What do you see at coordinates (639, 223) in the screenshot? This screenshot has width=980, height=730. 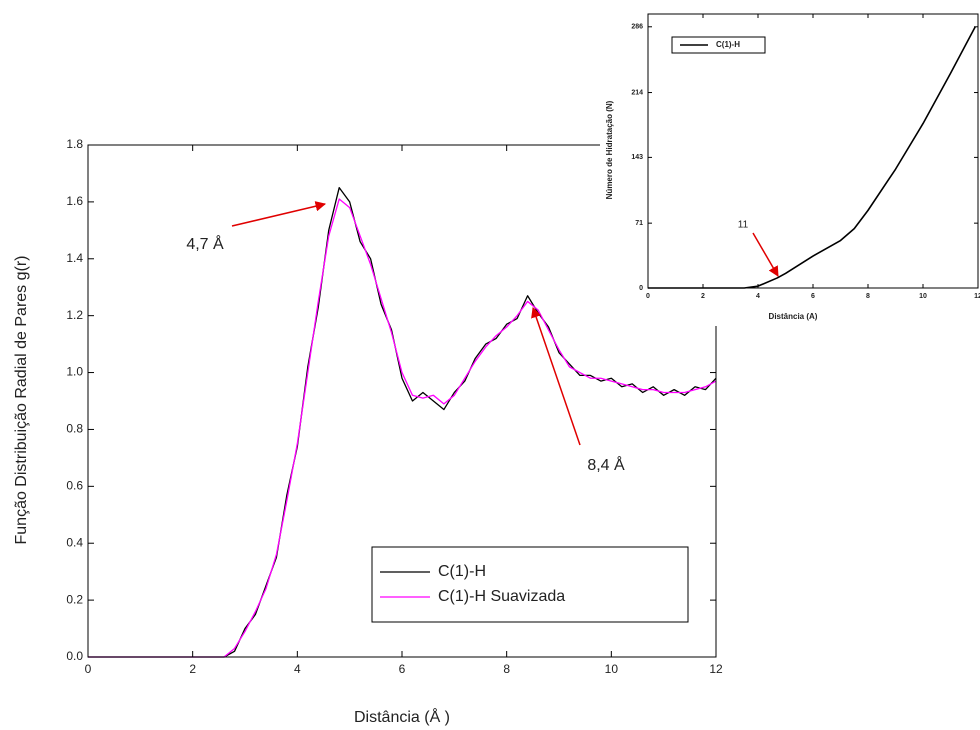 I see `y-tick-label: 71` at bounding box center [639, 223].